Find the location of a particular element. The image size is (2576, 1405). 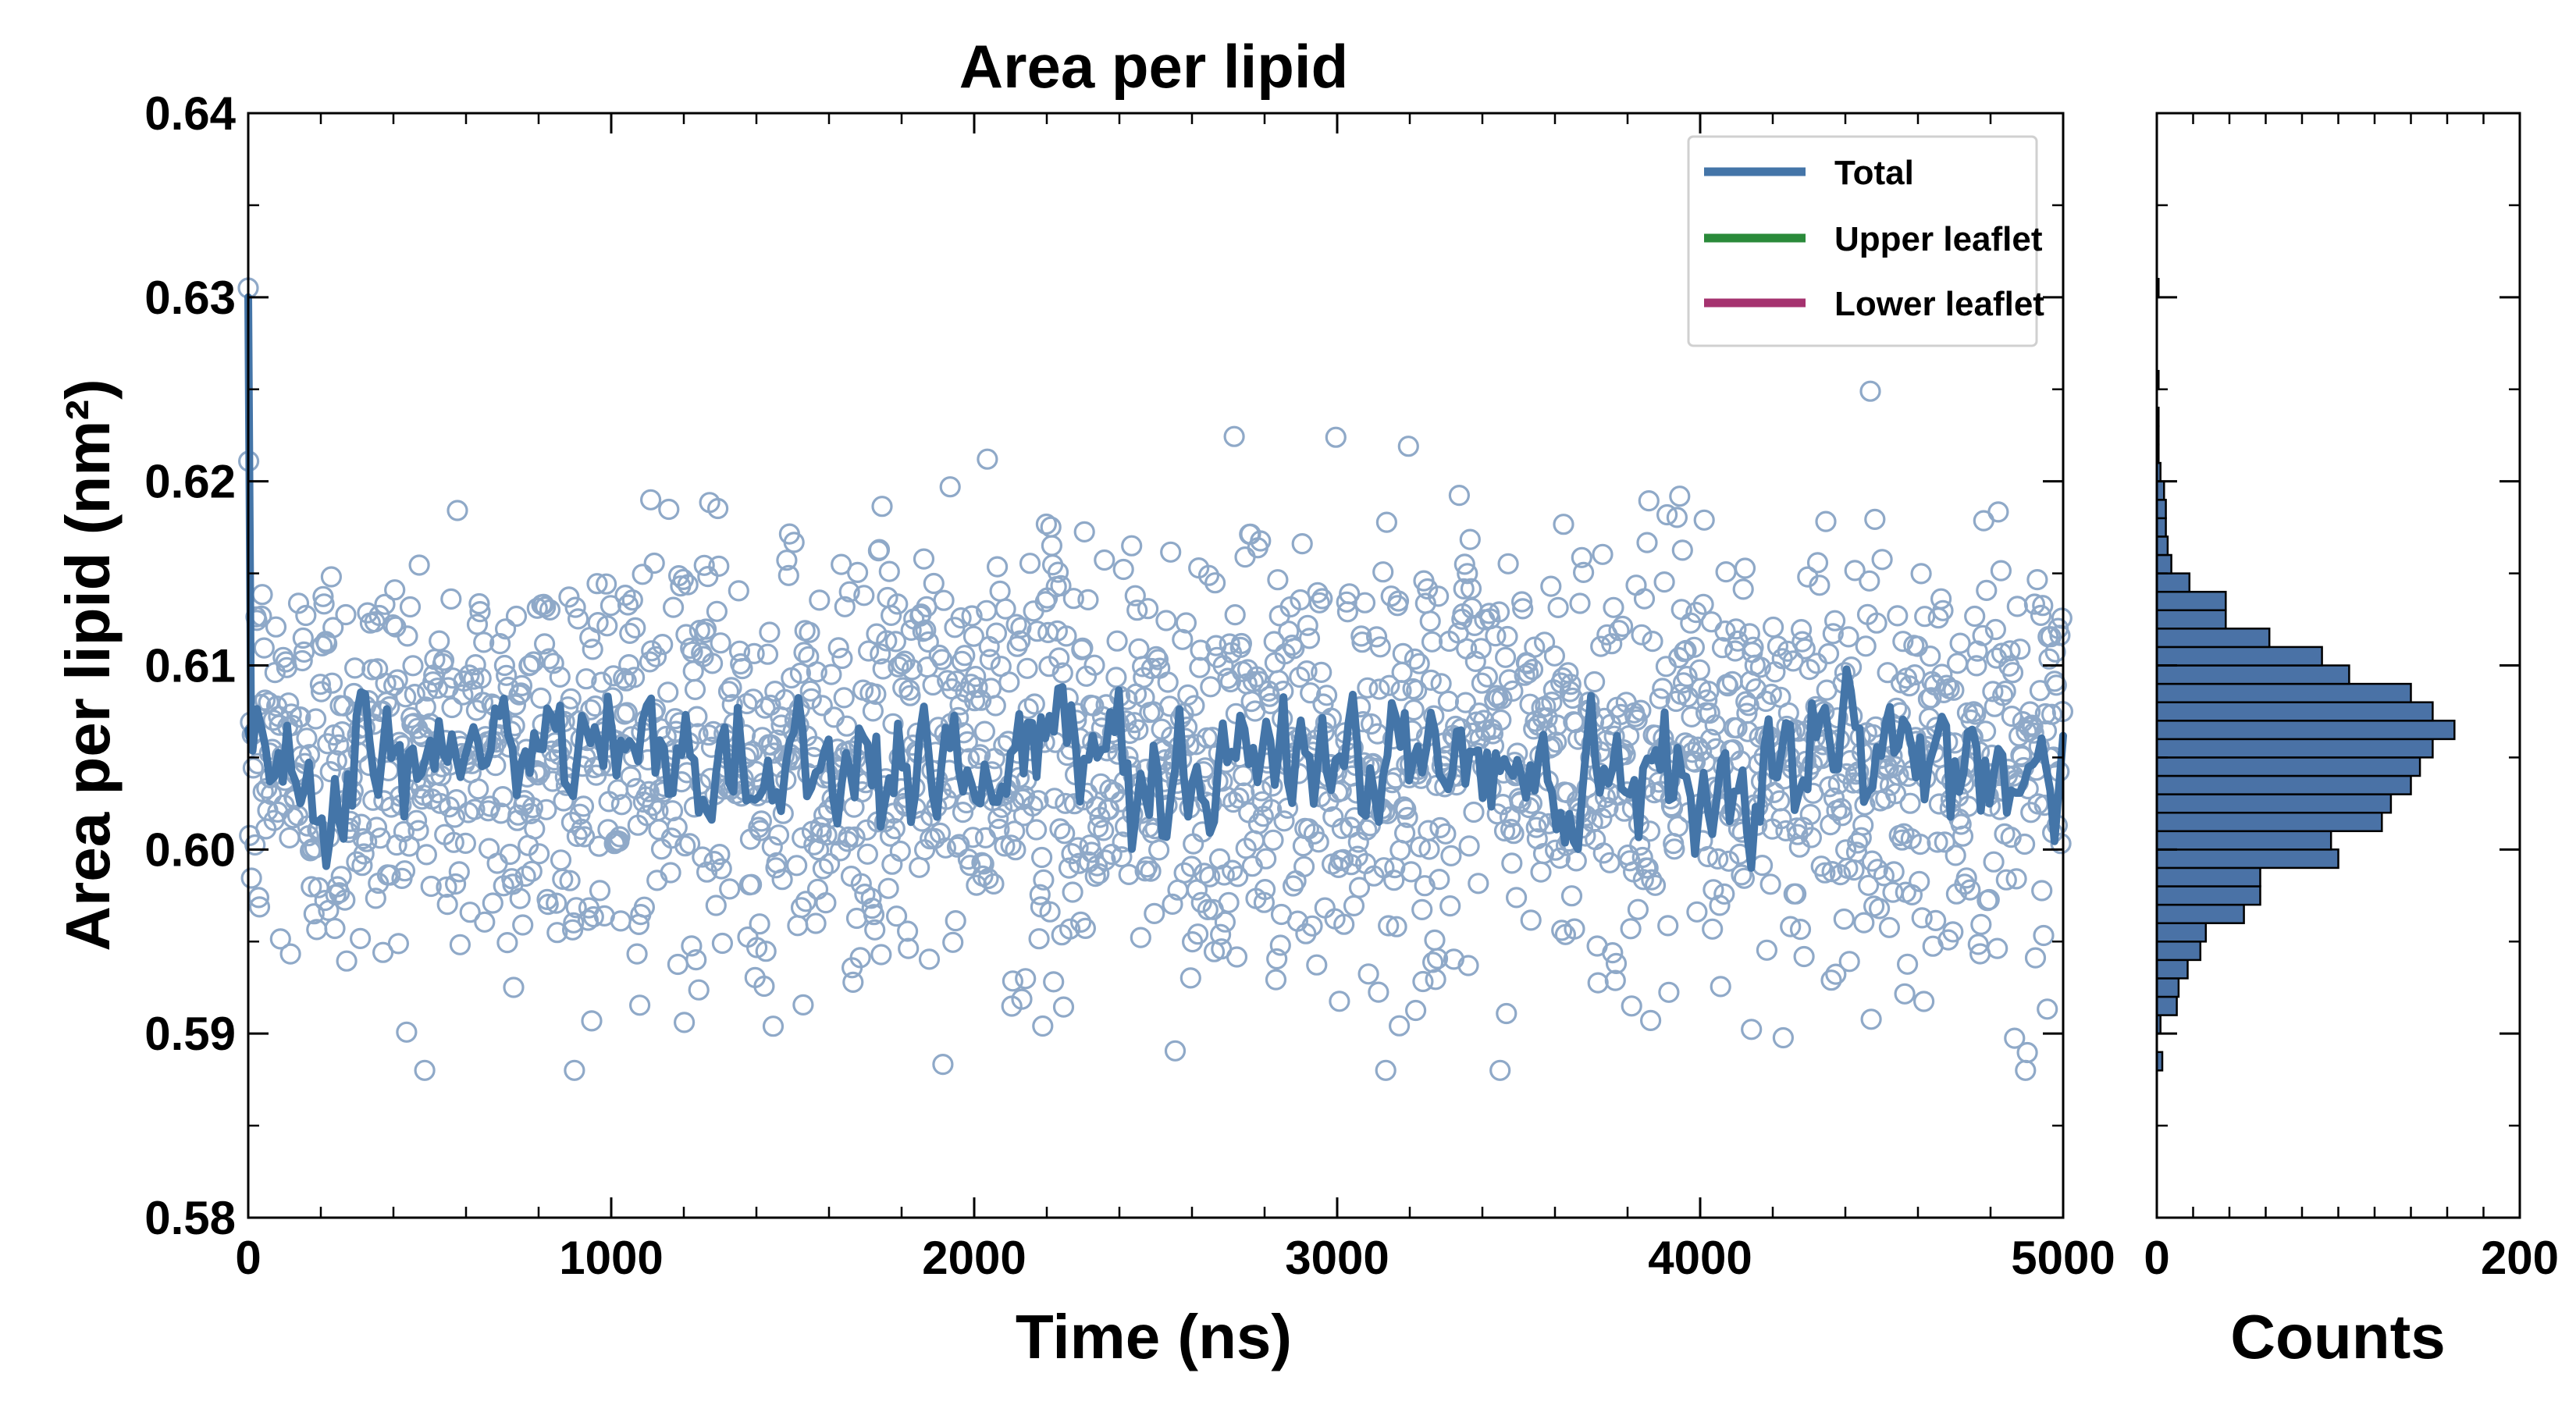

x-tick-label: 3000 is located at coordinates (1337, 1258).